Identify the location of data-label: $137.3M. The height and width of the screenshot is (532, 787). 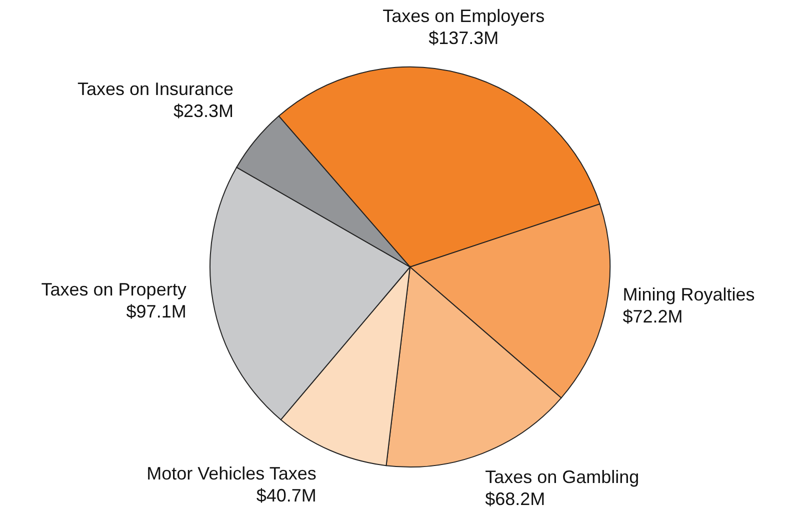
(463, 38).